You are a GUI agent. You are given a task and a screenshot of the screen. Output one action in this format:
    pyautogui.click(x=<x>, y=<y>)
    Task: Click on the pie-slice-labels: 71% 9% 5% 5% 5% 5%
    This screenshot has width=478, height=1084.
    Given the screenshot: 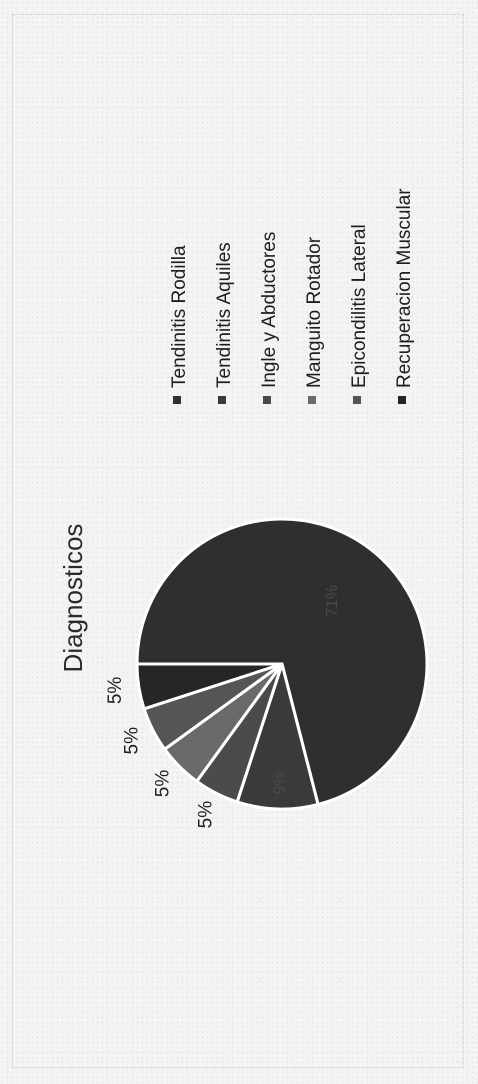 What is the action you would take?
    pyautogui.click(x=223, y=706)
    